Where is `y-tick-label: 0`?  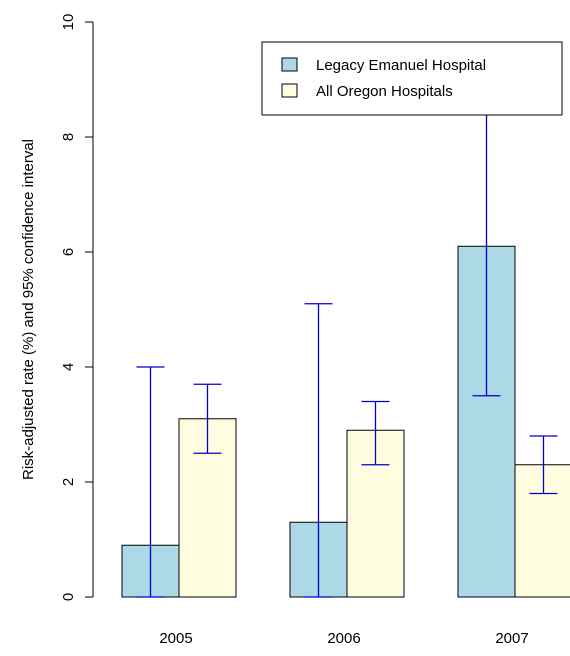
y-tick-label: 0 is located at coordinates (68, 597).